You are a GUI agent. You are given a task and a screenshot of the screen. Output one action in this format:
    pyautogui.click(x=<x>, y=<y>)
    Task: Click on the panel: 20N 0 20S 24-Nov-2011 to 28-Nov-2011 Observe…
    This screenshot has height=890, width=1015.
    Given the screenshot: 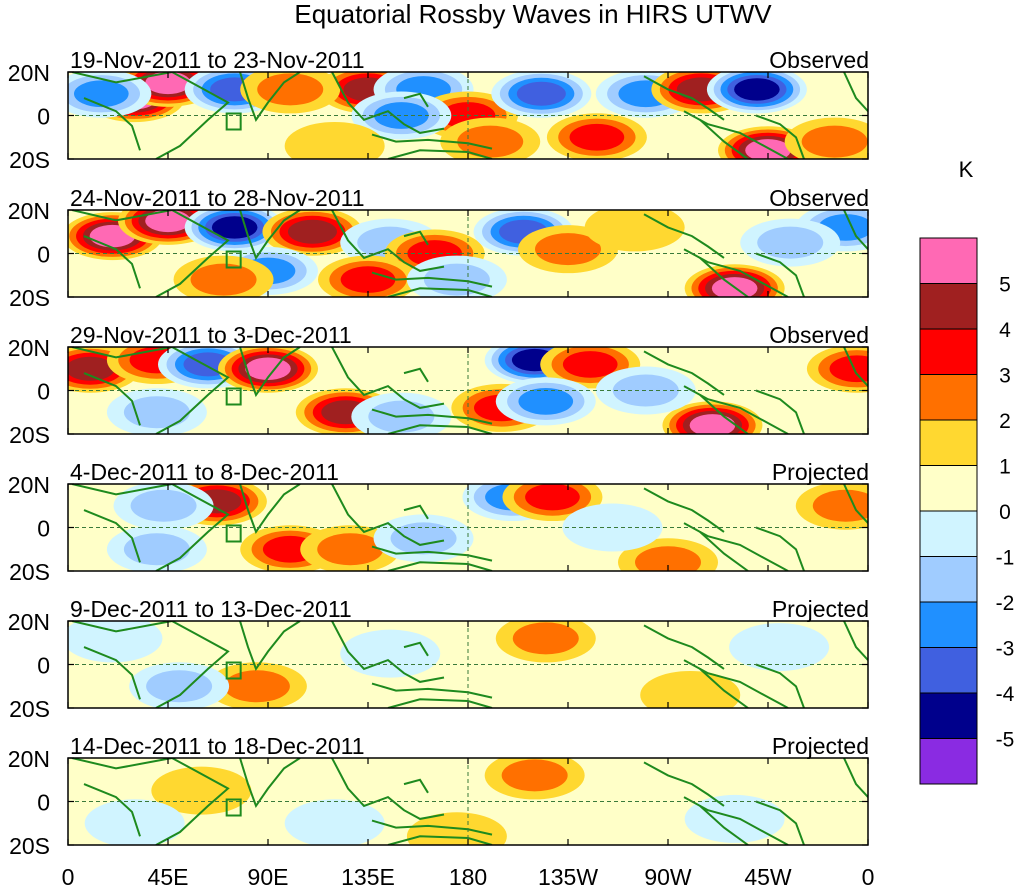 What is the action you would take?
    pyautogui.click(x=438, y=248)
    